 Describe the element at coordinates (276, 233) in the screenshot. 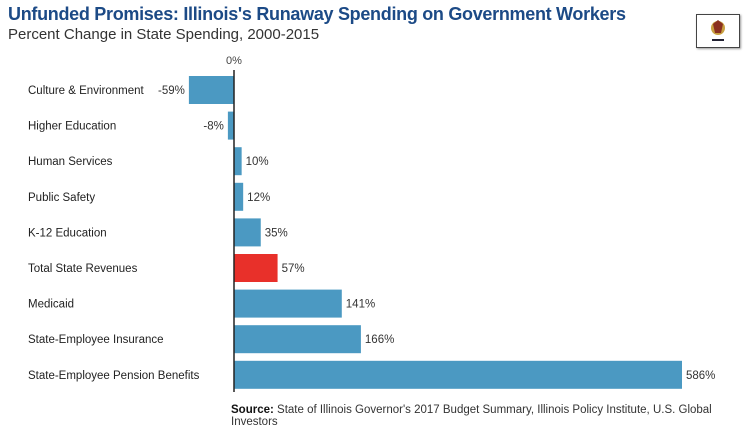

I see `value-label: 35%` at that location.